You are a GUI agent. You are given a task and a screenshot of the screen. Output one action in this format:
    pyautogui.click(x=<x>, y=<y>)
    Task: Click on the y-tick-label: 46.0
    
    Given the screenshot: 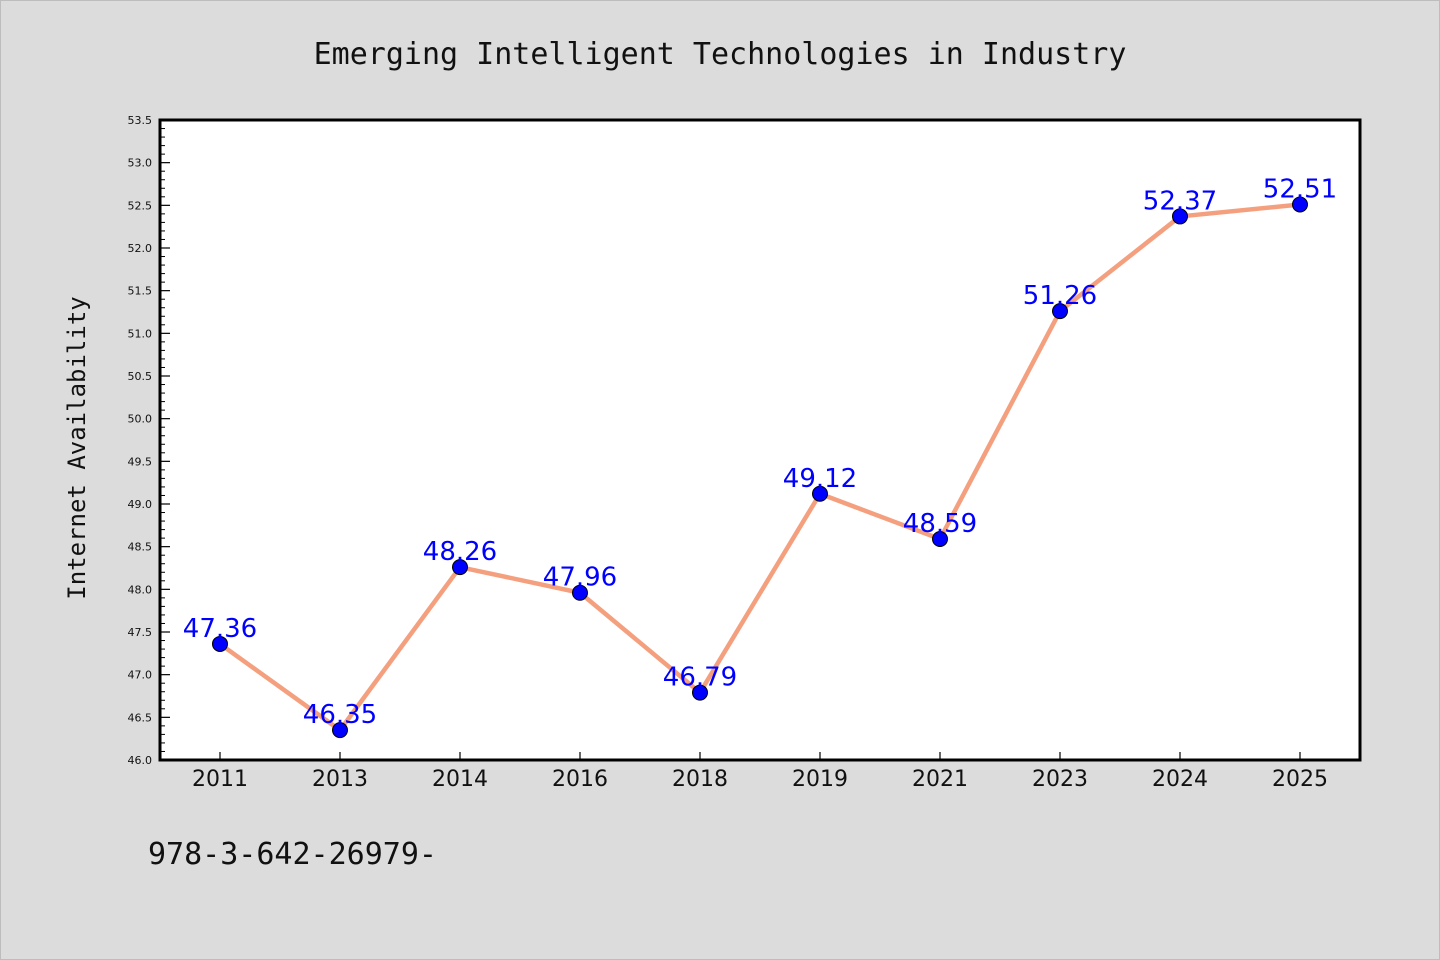 What is the action you would take?
    pyautogui.click(x=140, y=760)
    